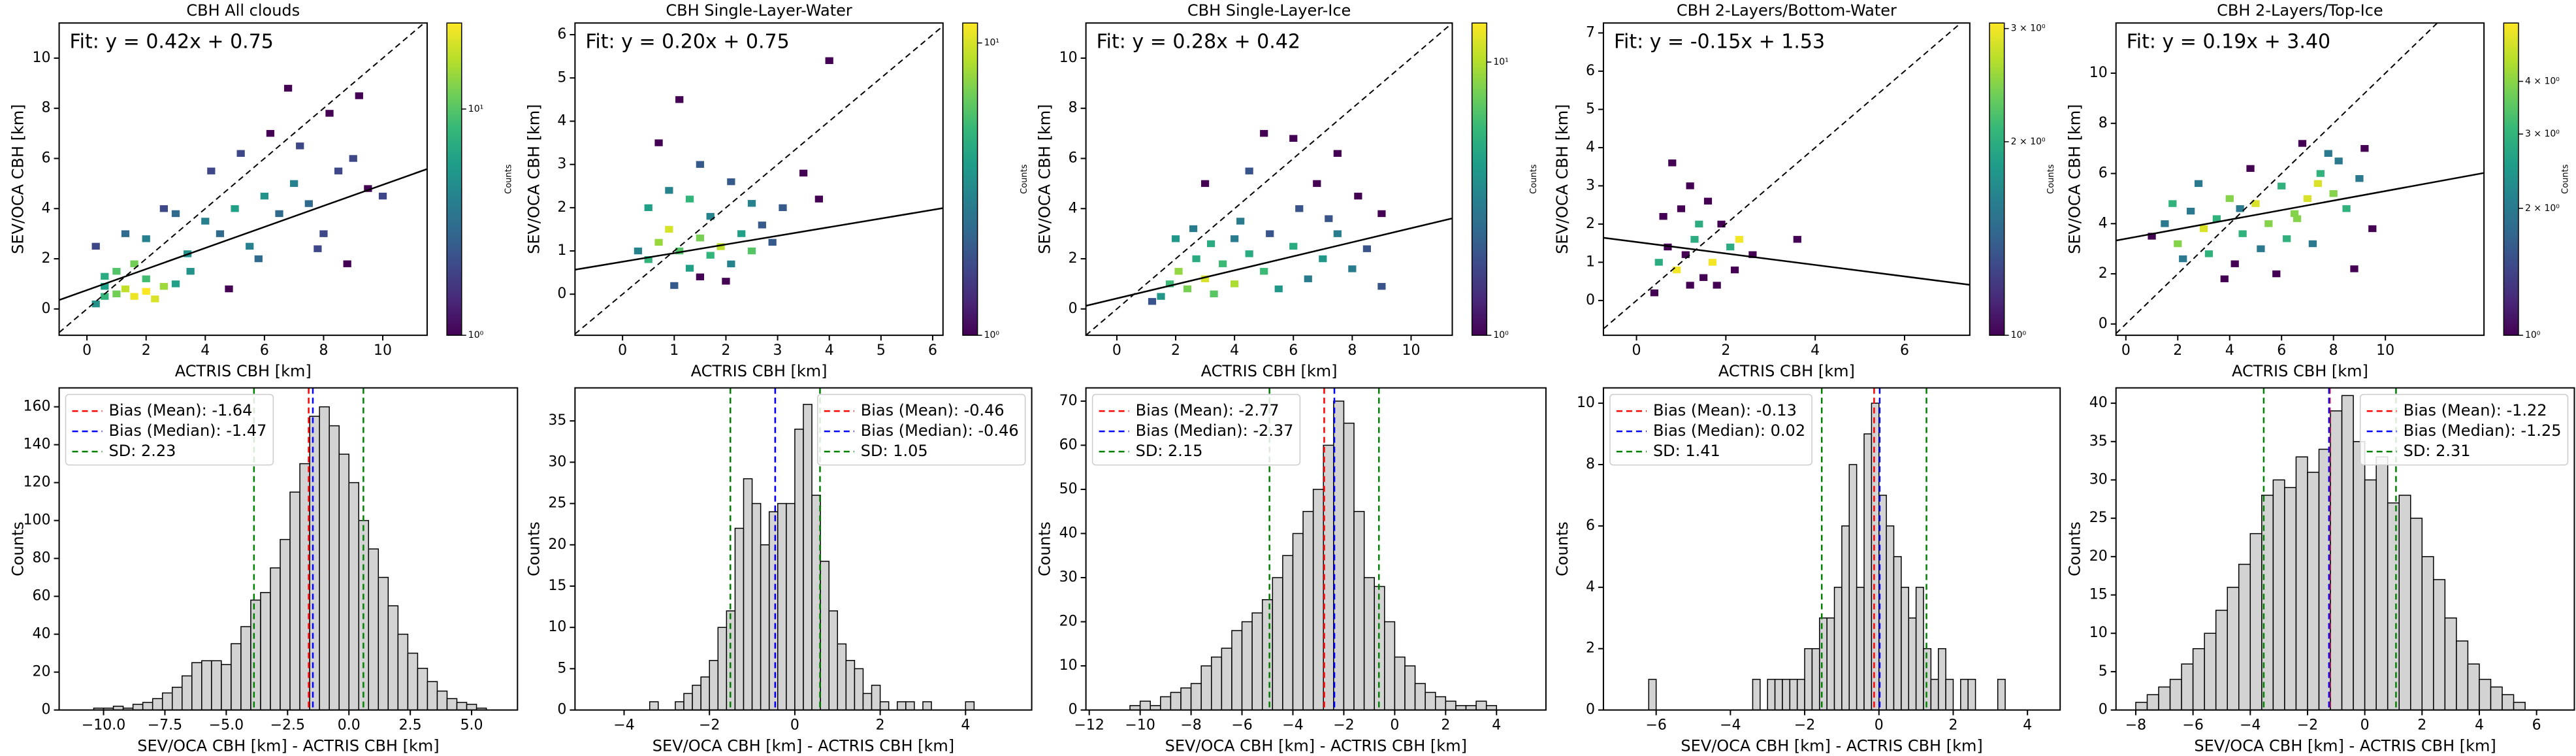  Describe the element at coordinates (2250, 725) in the screenshot. I see `x-tick-label: −4` at that location.